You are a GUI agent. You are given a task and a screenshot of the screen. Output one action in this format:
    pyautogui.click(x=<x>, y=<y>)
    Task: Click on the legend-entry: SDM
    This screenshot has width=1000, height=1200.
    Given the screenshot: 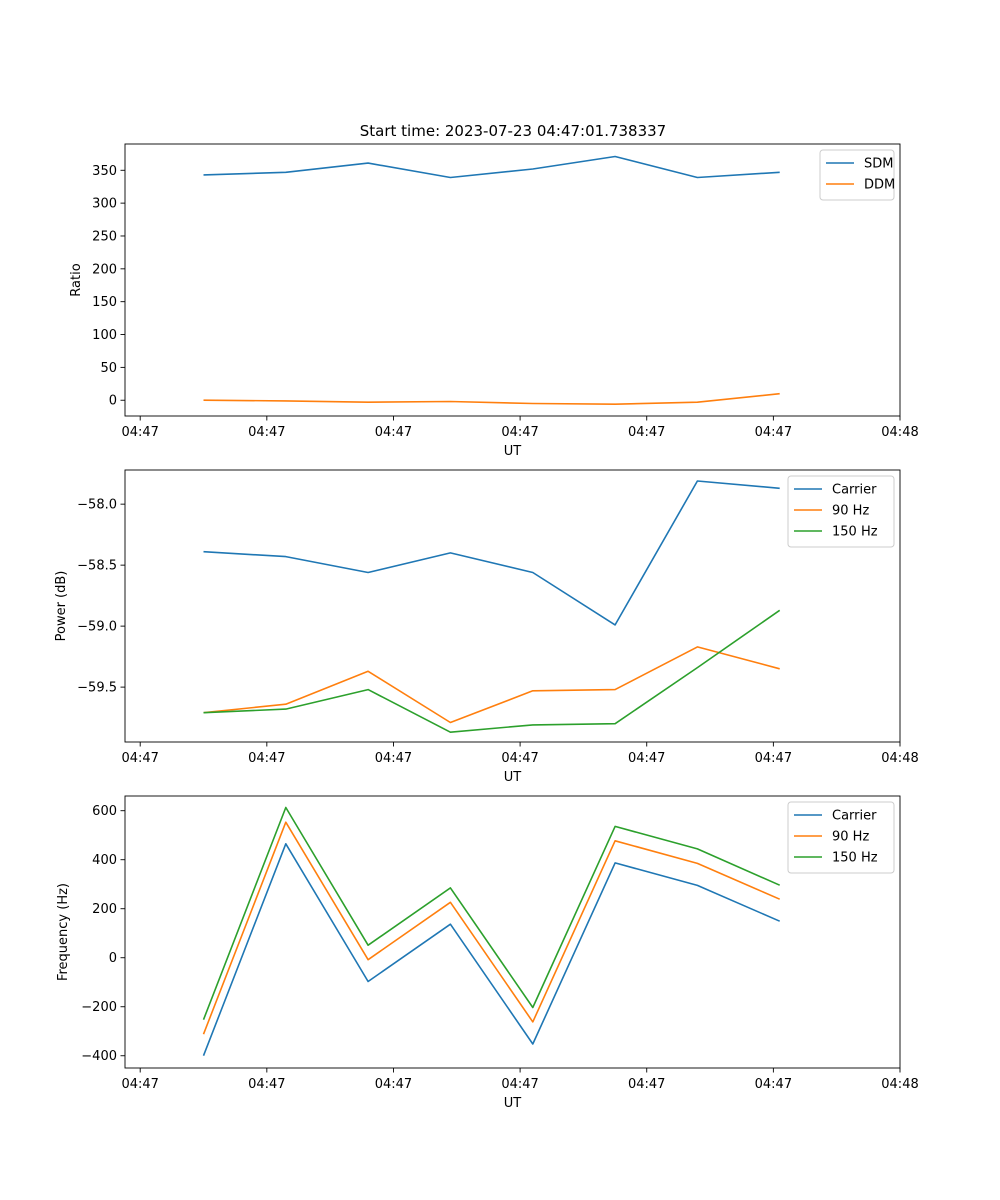 What is the action you would take?
    pyautogui.click(x=878, y=164)
    